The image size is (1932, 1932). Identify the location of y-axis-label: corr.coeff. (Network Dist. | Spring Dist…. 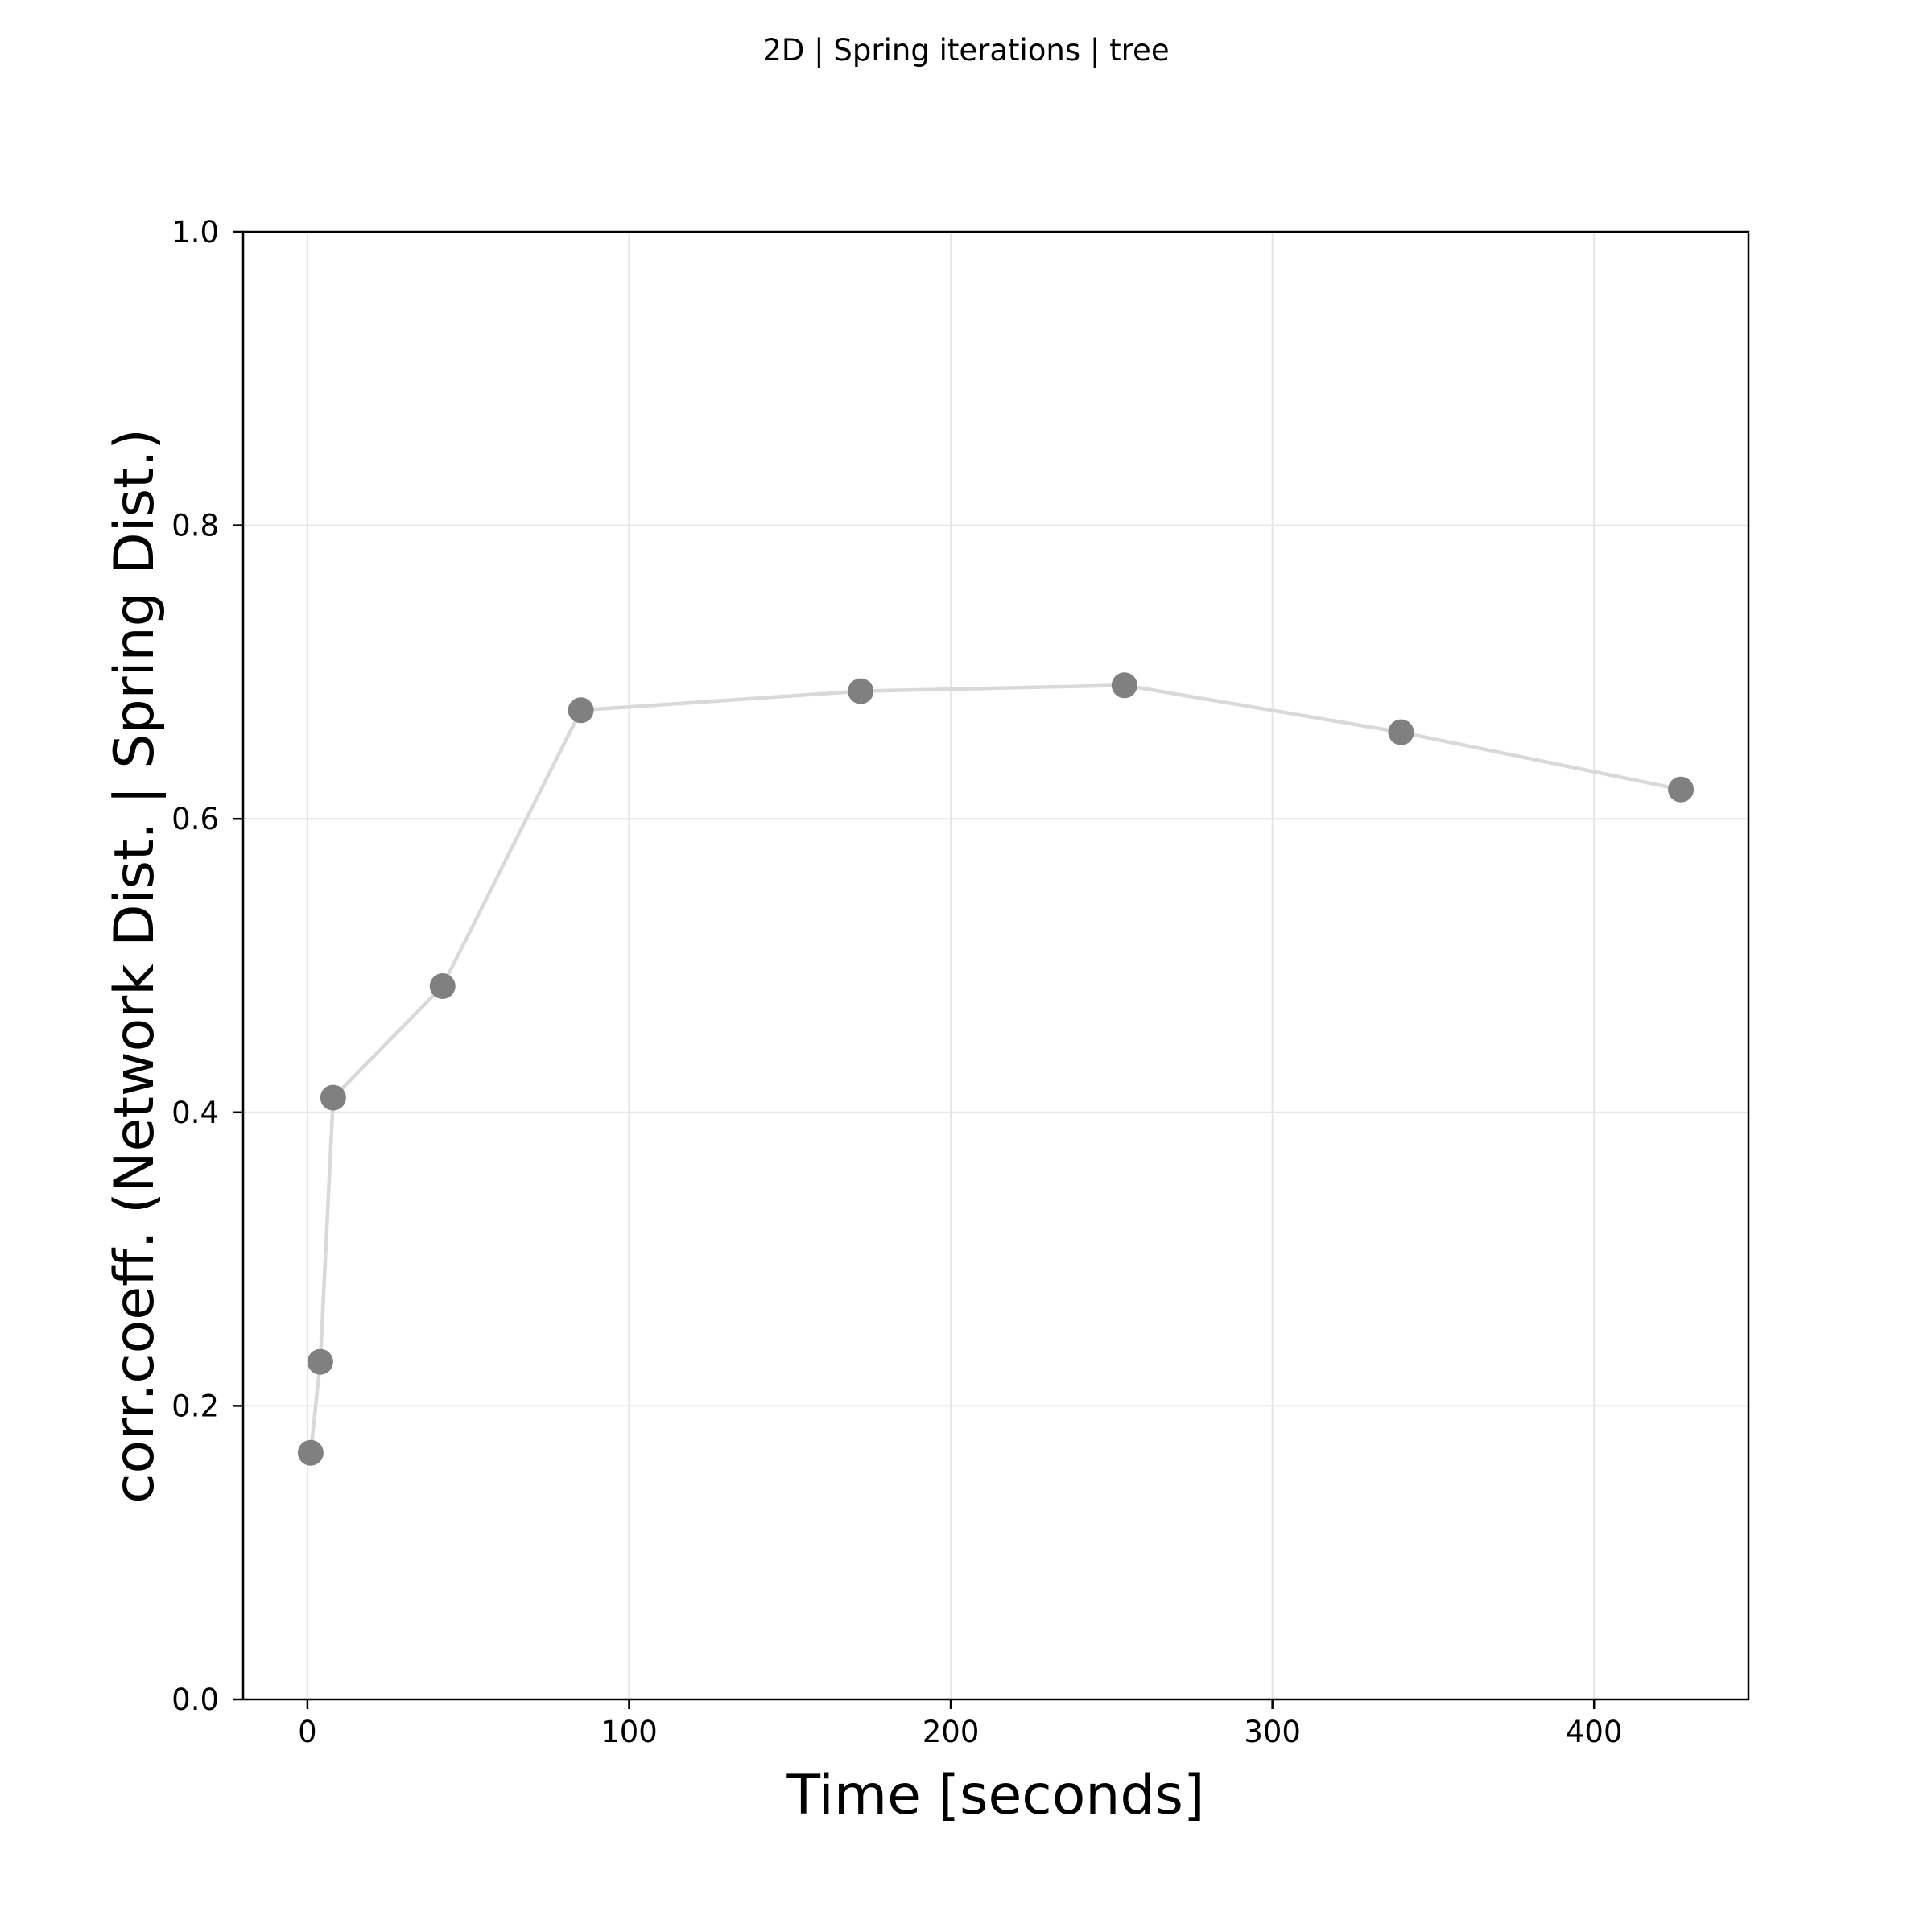
(135, 966).